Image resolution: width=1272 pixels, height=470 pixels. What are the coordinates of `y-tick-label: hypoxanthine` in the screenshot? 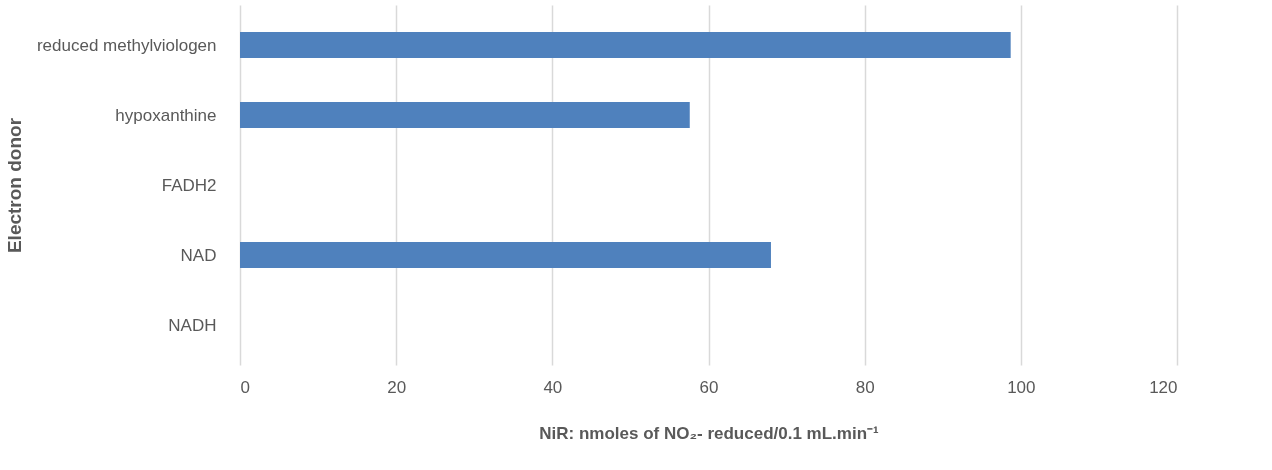 It's located at (166, 115).